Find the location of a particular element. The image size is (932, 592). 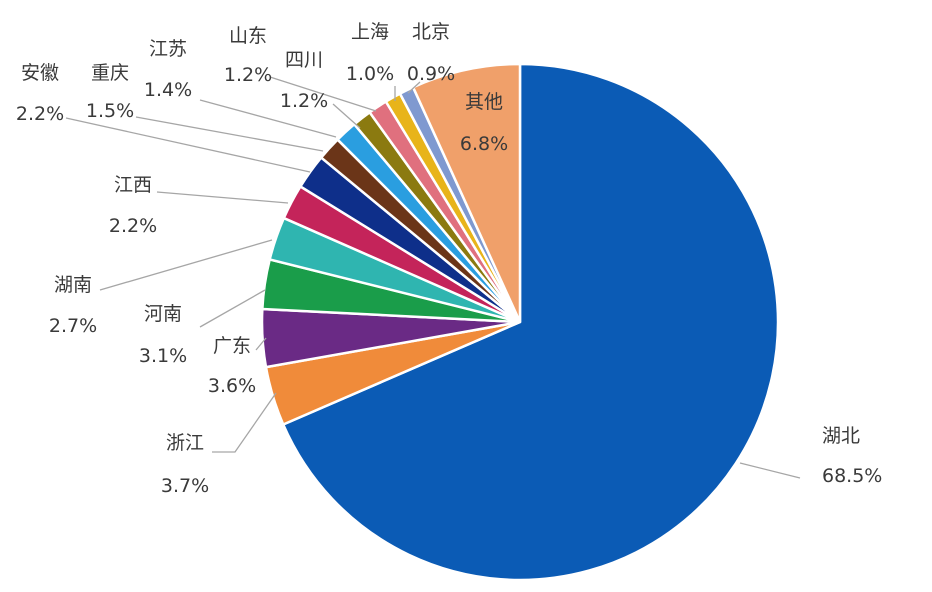

slice-value-label-河南: 3.1% is located at coordinates (163, 356).